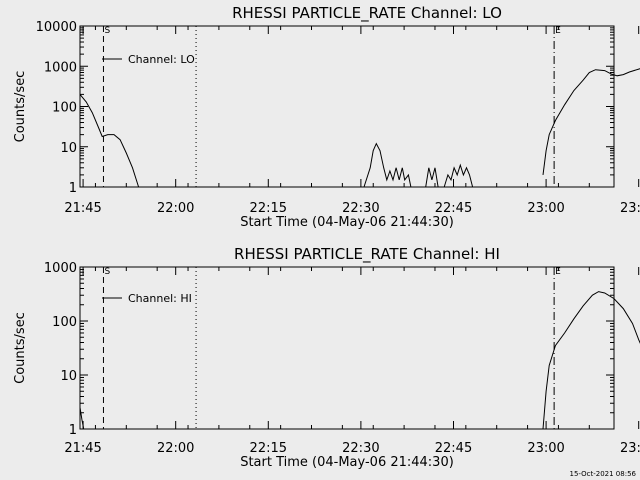 The height and width of the screenshot is (480, 640). Describe the element at coordinates (56, 27) in the screenshot. I see `y-tick-label: 10000` at that location.